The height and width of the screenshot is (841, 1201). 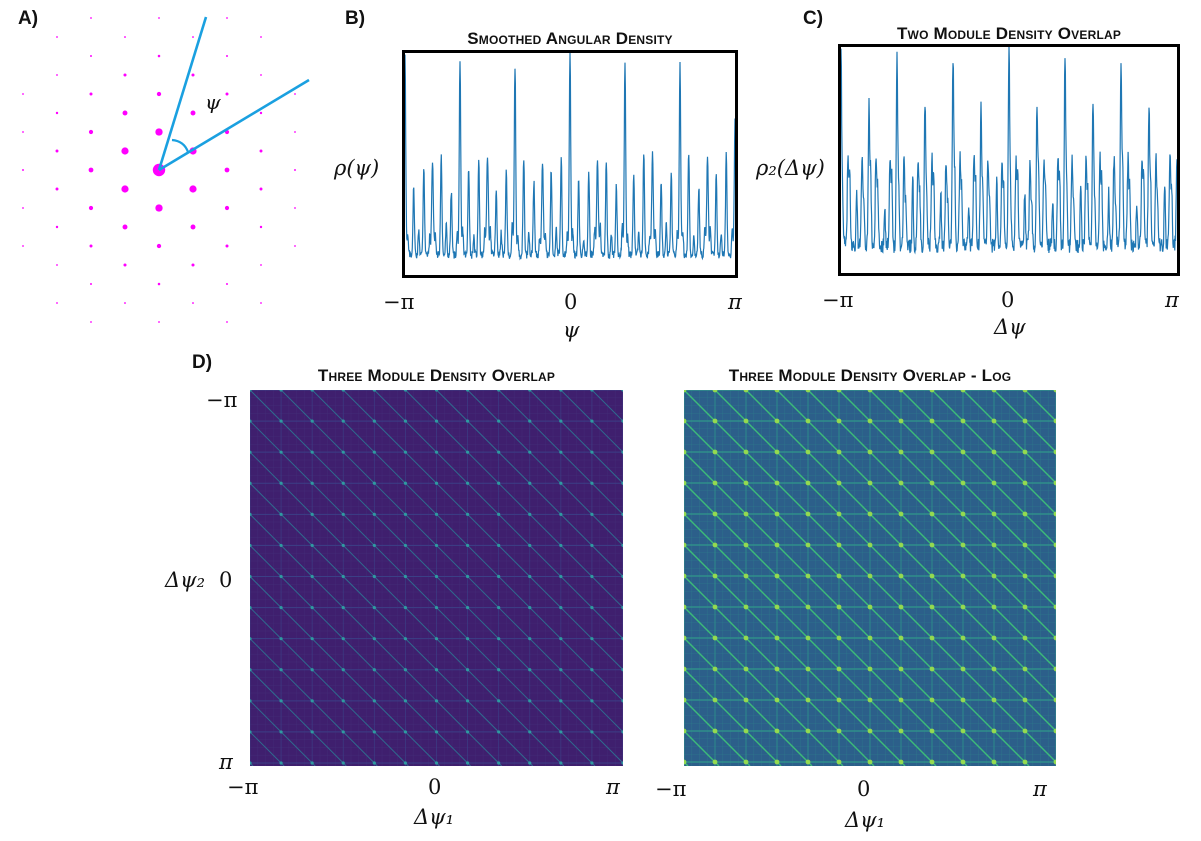 What do you see at coordinates (570, 157) in the screenshot?
I see `density-plot-b` at bounding box center [570, 157].